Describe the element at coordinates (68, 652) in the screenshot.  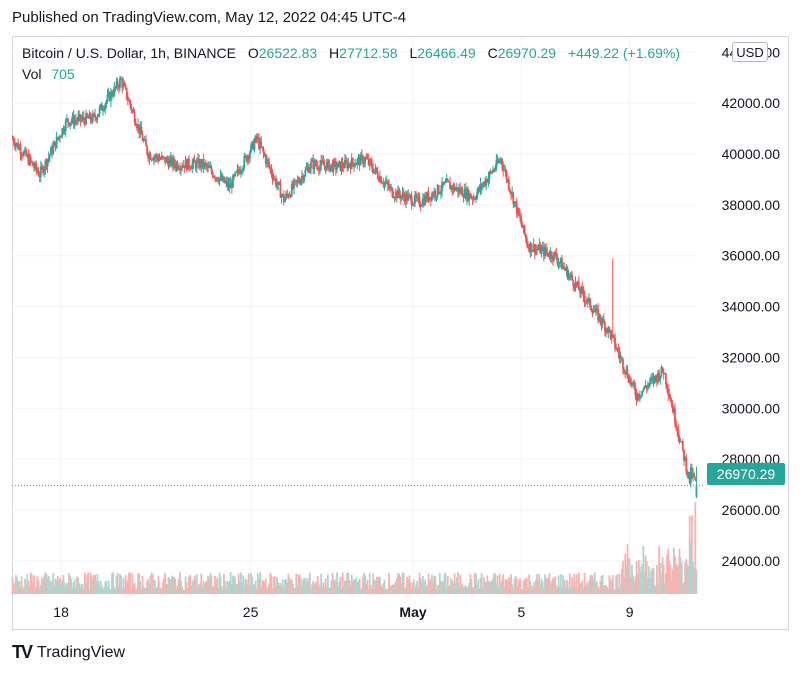
I see `footer-branding: TV TradingView` at that location.